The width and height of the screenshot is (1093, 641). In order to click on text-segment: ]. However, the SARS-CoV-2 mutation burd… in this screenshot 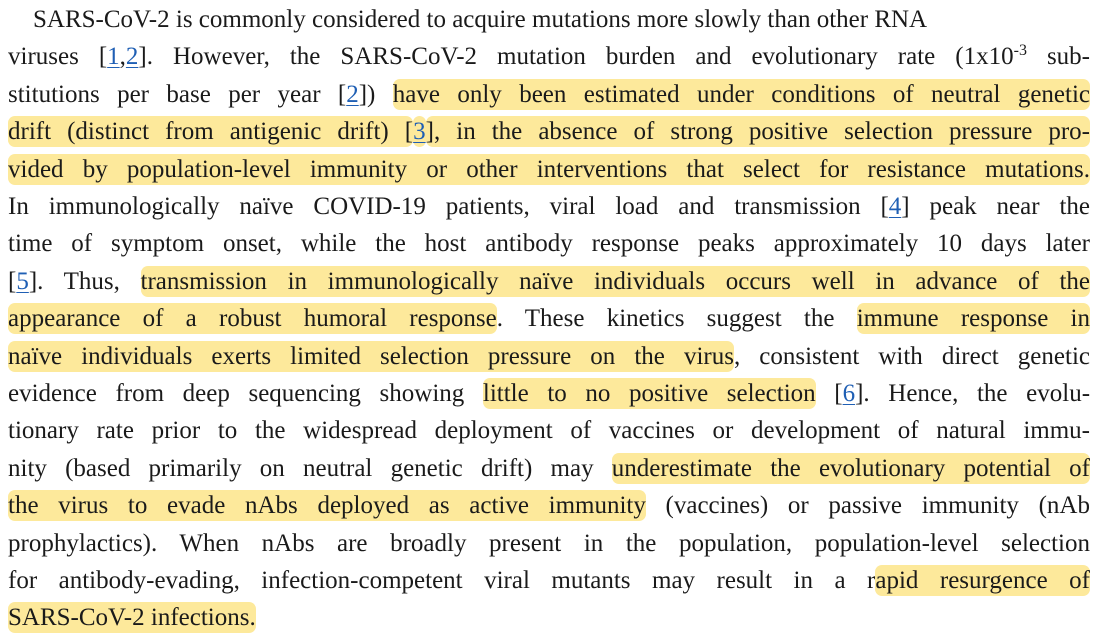, I will do `click(576, 57)`.